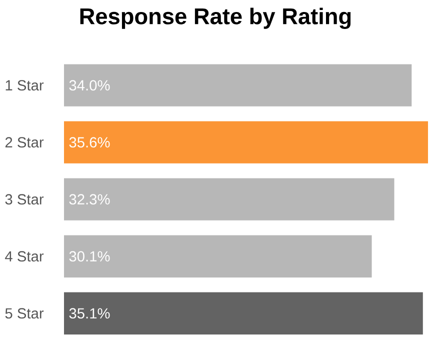 This screenshot has width=431, height=339. I want to click on y-tick-label: 1 Star, so click(25, 85).